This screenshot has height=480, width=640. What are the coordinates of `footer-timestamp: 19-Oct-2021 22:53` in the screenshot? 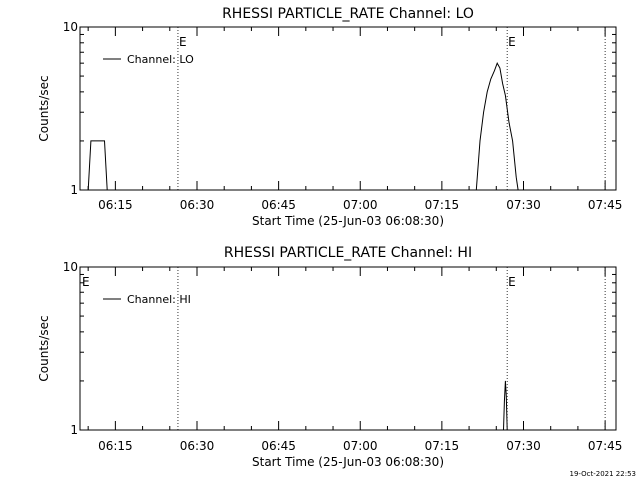 It's located at (602, 474).